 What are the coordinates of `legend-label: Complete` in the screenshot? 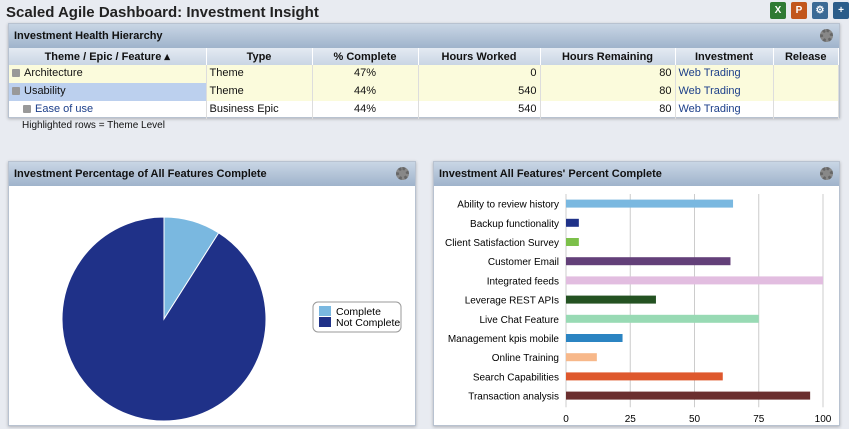 It's located at (358, 312).